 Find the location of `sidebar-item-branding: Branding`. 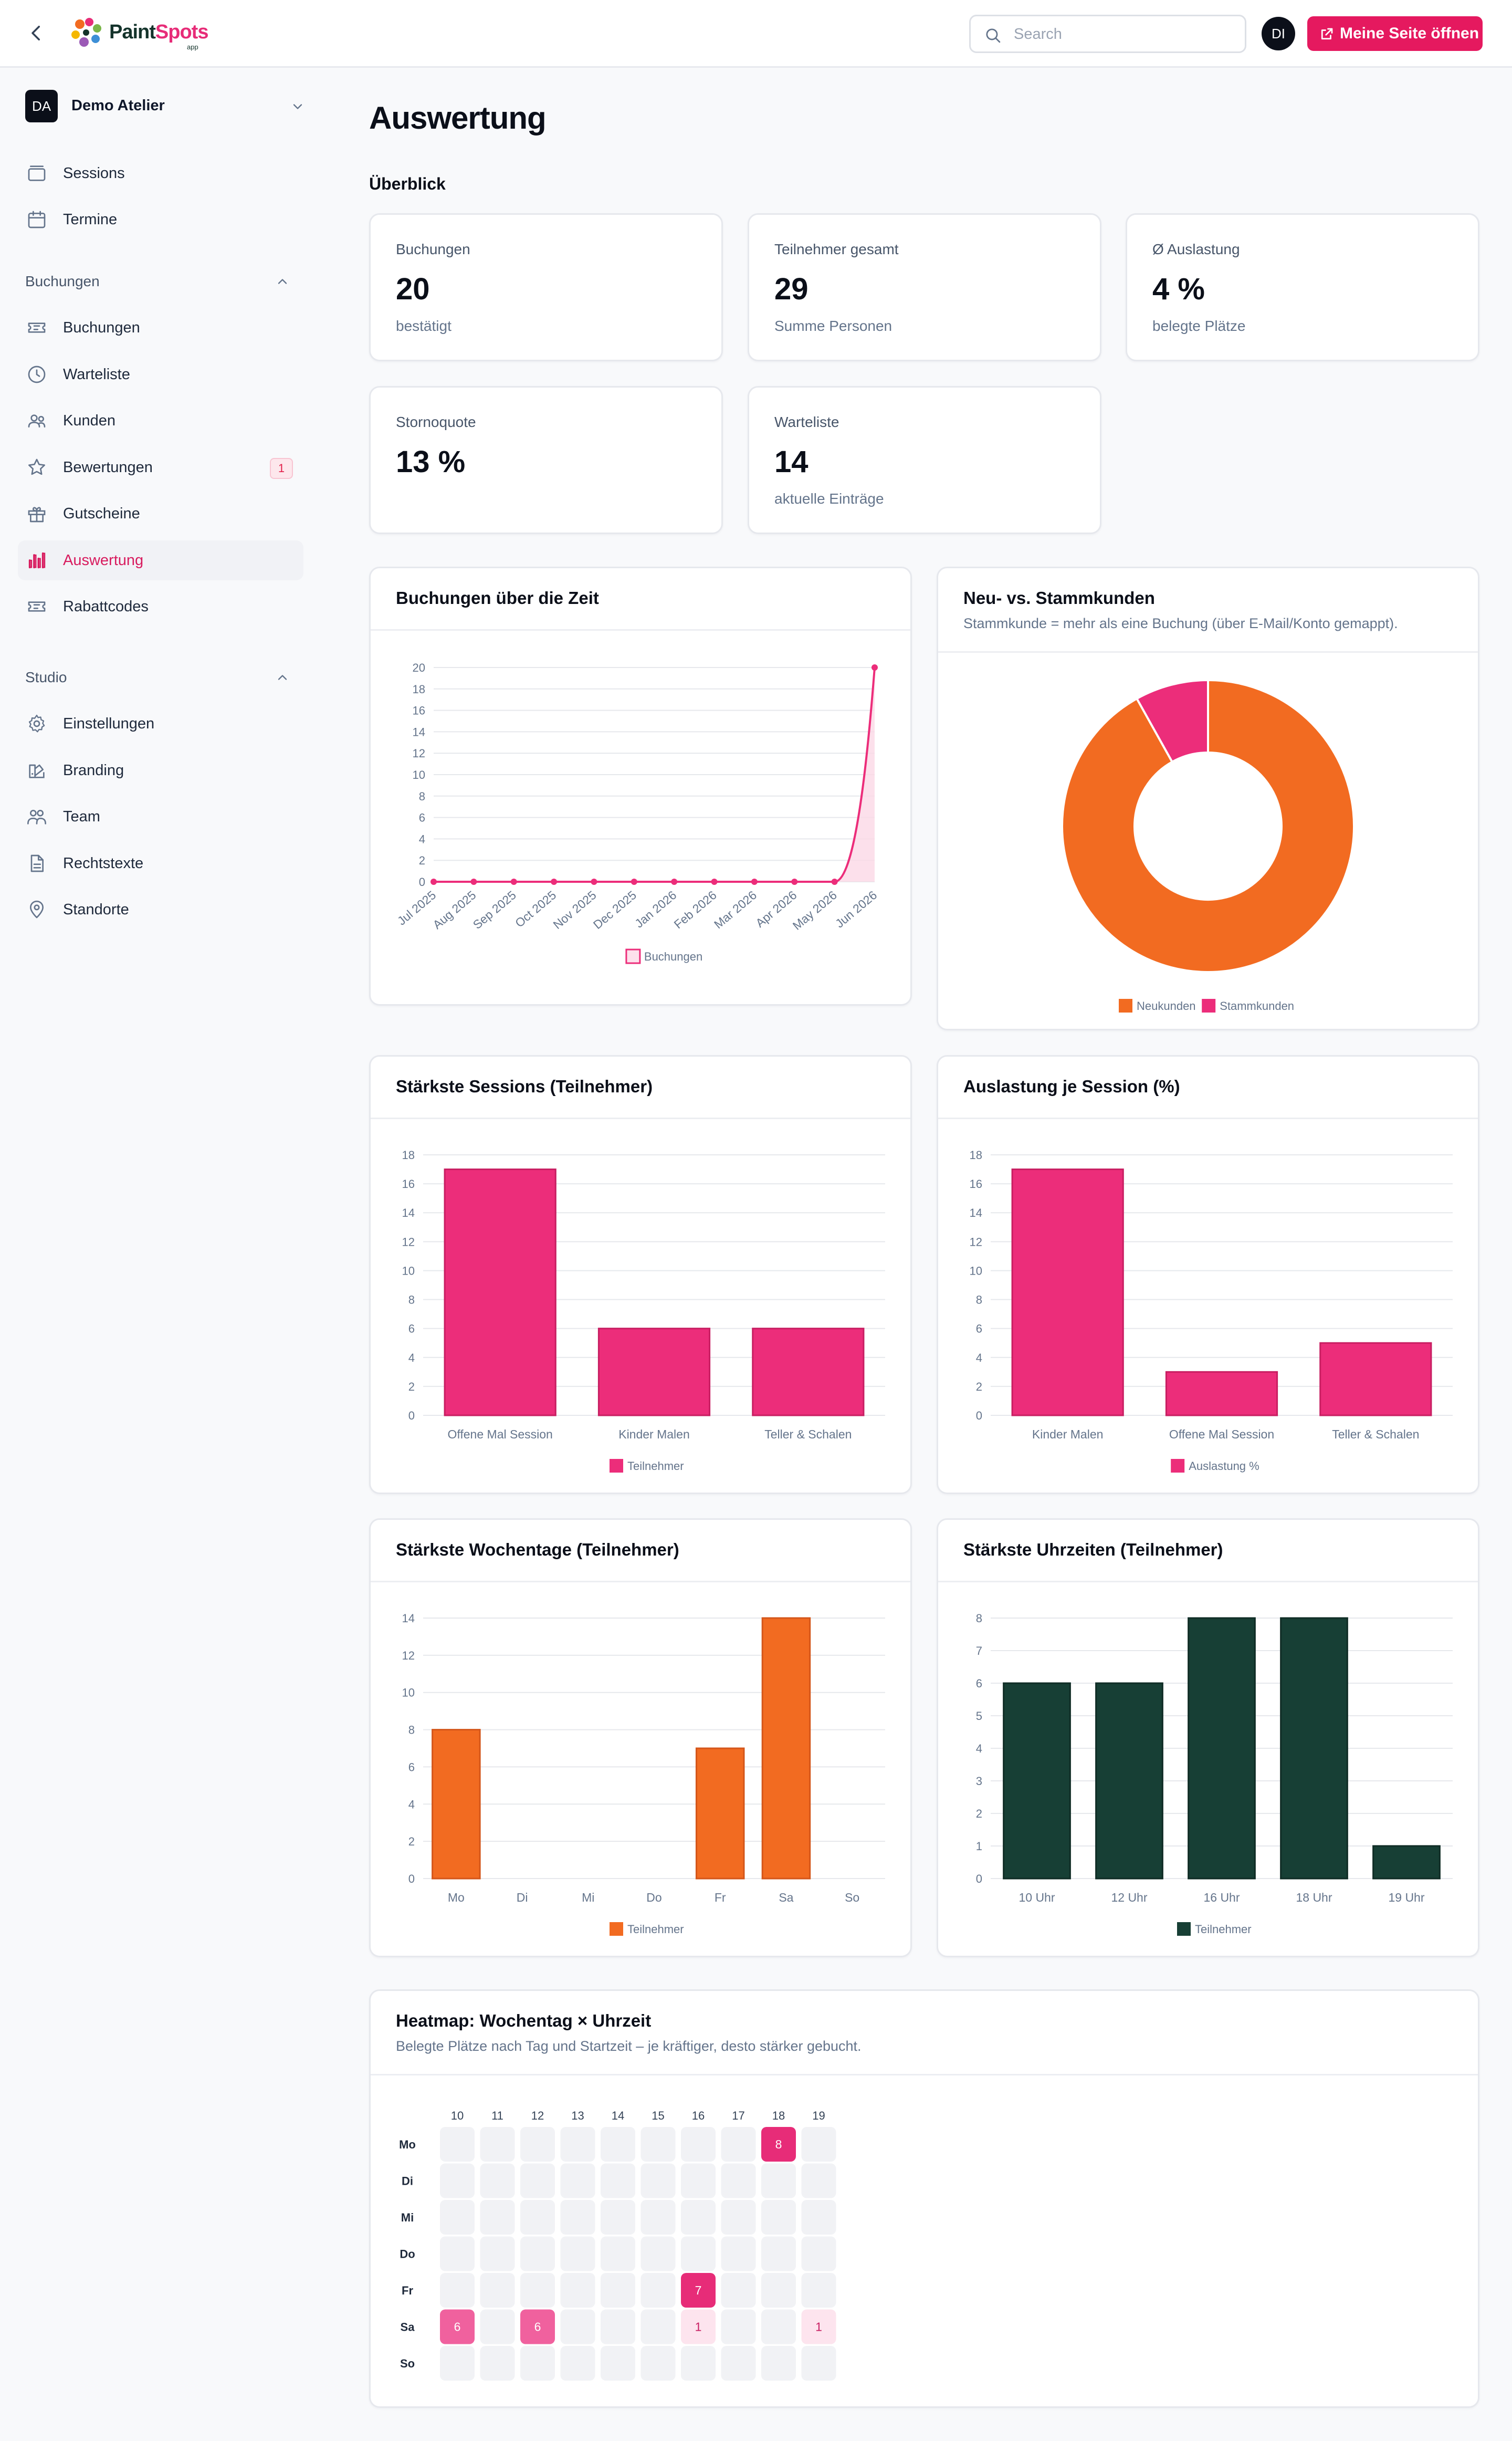

sidebar-item-branding: Branding is located at coordinates (160, 770).